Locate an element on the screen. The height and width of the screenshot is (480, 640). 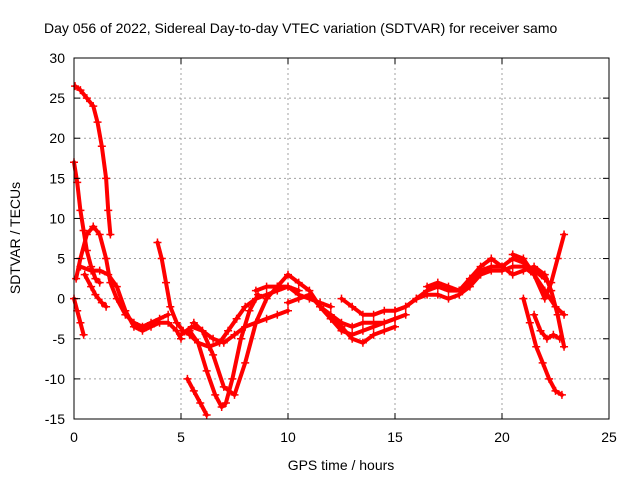
y-tick-label: 0 is located at coordinates (61, 299).